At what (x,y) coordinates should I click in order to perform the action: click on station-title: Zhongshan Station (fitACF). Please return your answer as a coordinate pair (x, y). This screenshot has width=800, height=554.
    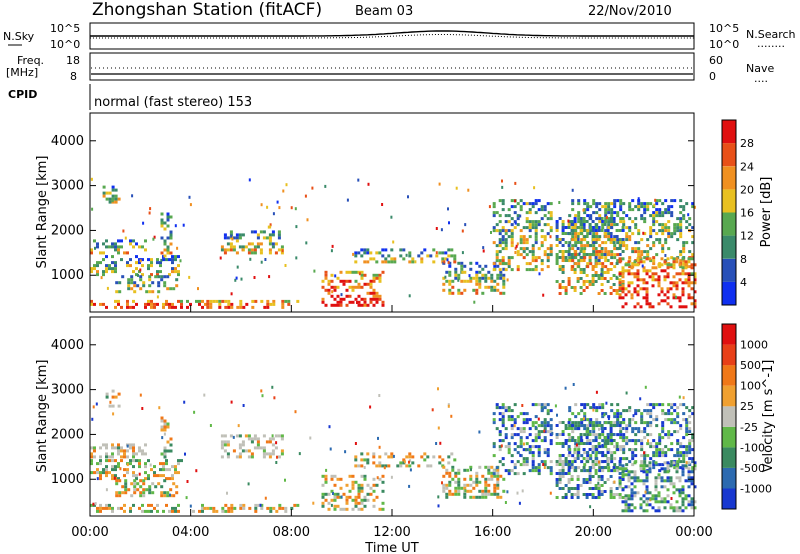
    Looking at the image, I should click on (207, 10).